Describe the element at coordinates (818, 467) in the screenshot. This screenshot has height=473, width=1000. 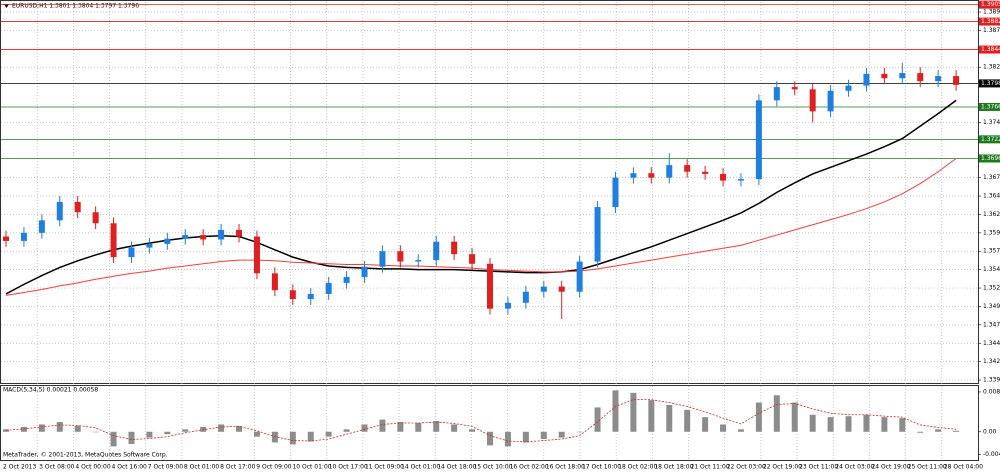
I see `x-tick-label: 23 Oct 11:00` at that location.